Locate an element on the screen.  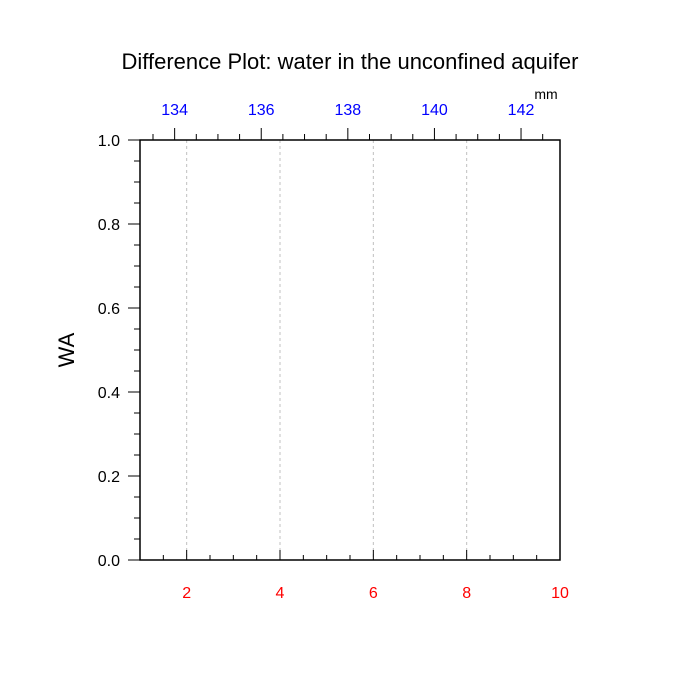
bottom-tick-label: 2 is located at coordinates (186, 593).